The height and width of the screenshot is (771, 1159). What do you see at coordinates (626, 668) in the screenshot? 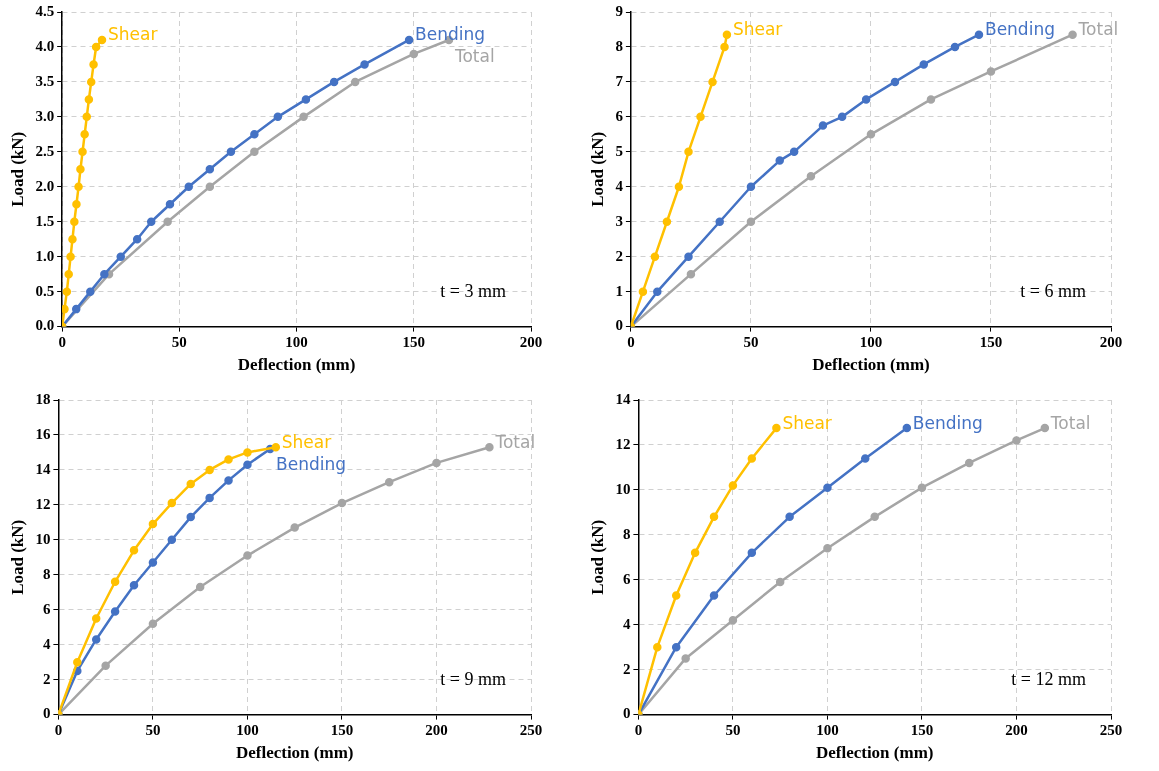
I see `y-tick-label: 2` at bounding box center [626, 668].